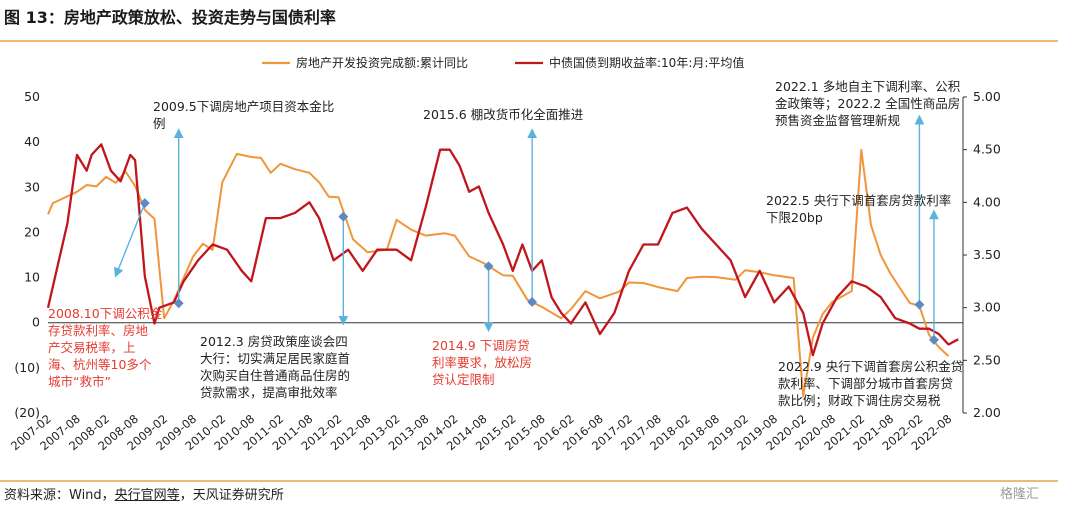 The height and width of the screenshot is (511, 1080). What do you see at coordinates (231, 495) in the screenshot?
I see `source-suffix: ，天风证券研究所` at bounding box center [231, 495].